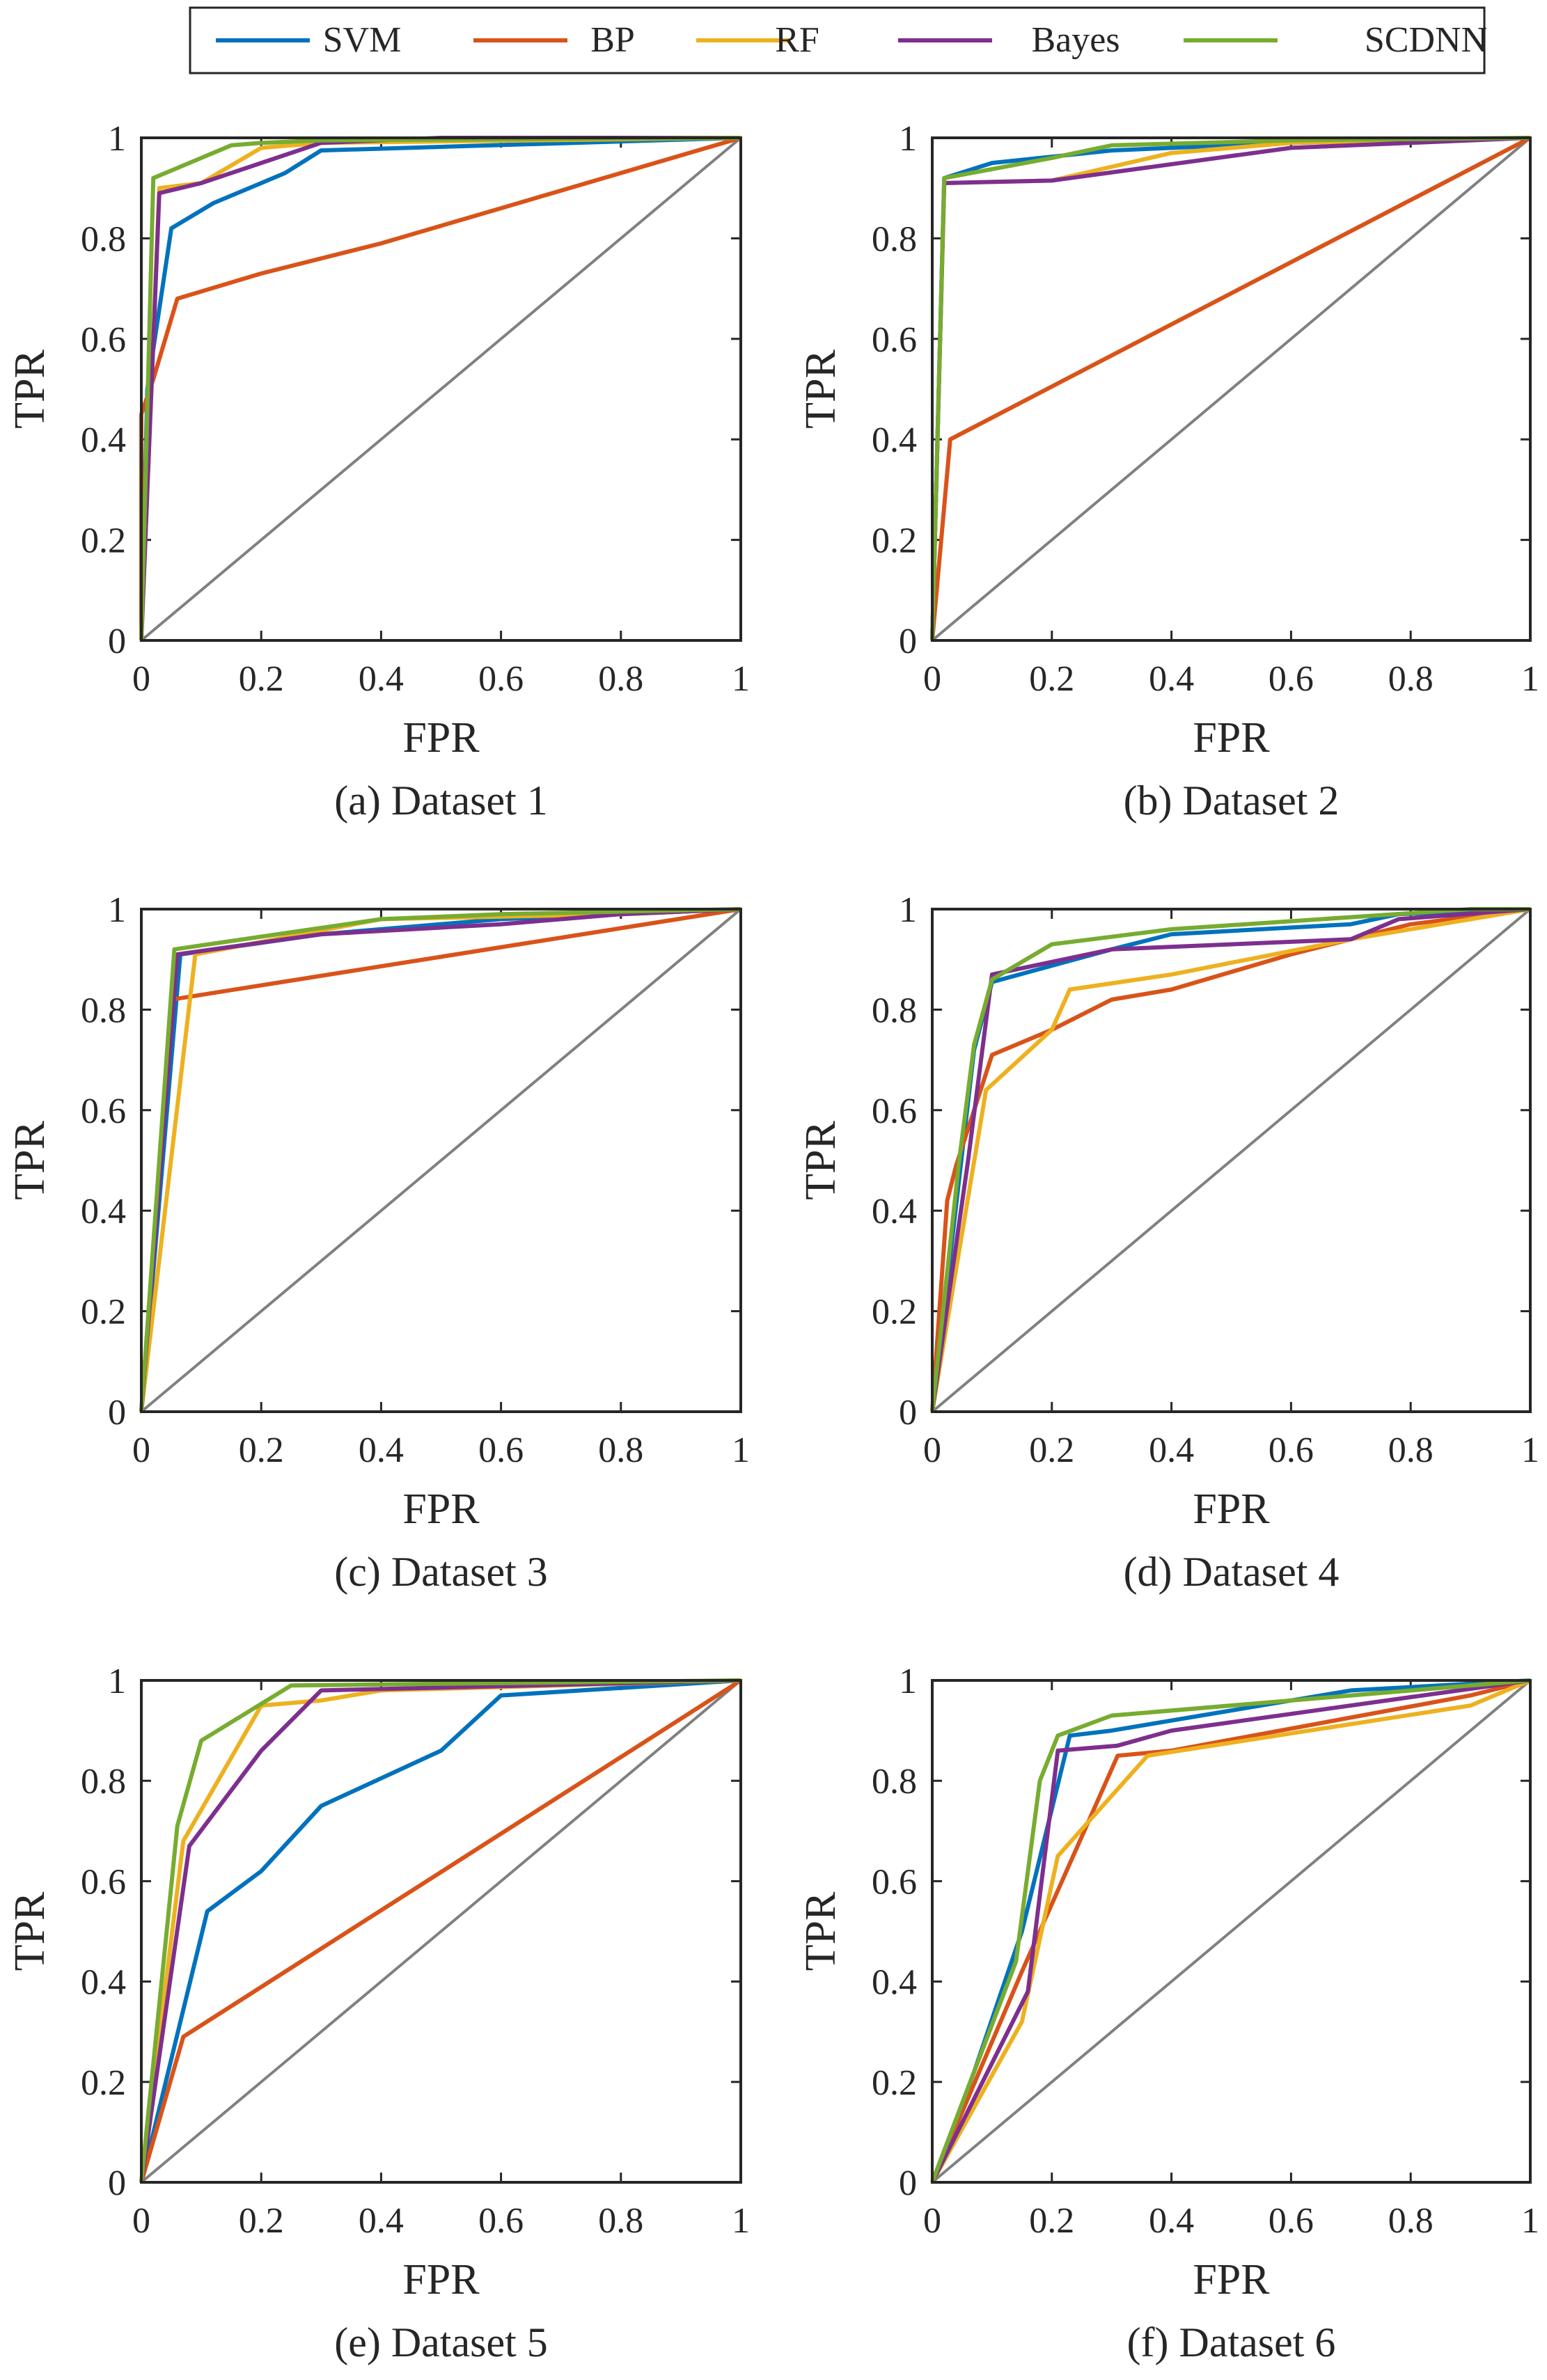 This screenshot has height=2380, width=1547. Describe the element at coordinates (1231, 2342) in the screenshot. I see `panel-caption: (f) Dataset 6` at that location.